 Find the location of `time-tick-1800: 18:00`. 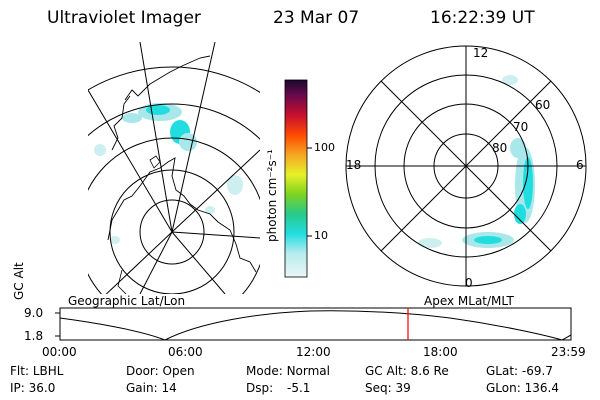

time-tick-1800: 18:00 is located at coordinates (440, 352).